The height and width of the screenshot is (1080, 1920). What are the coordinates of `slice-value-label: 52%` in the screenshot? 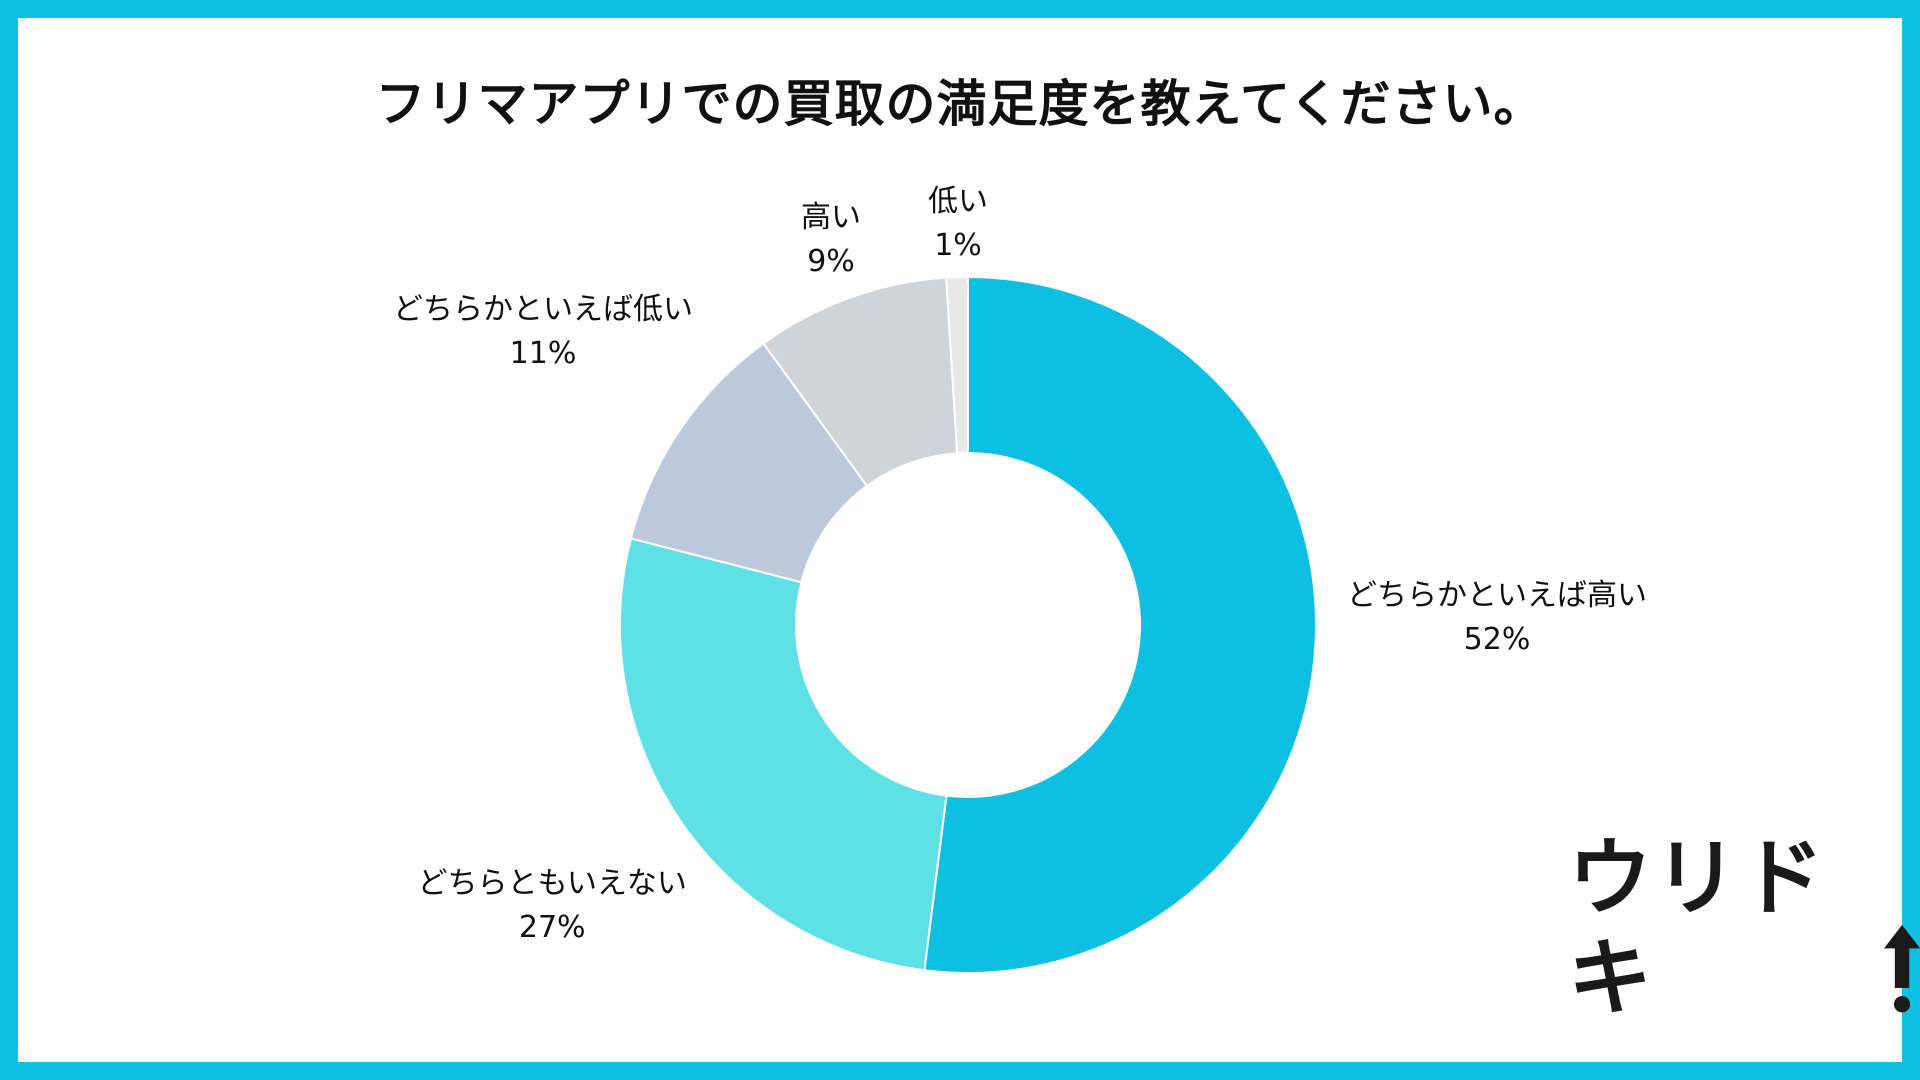 It's located at (1497, 639).